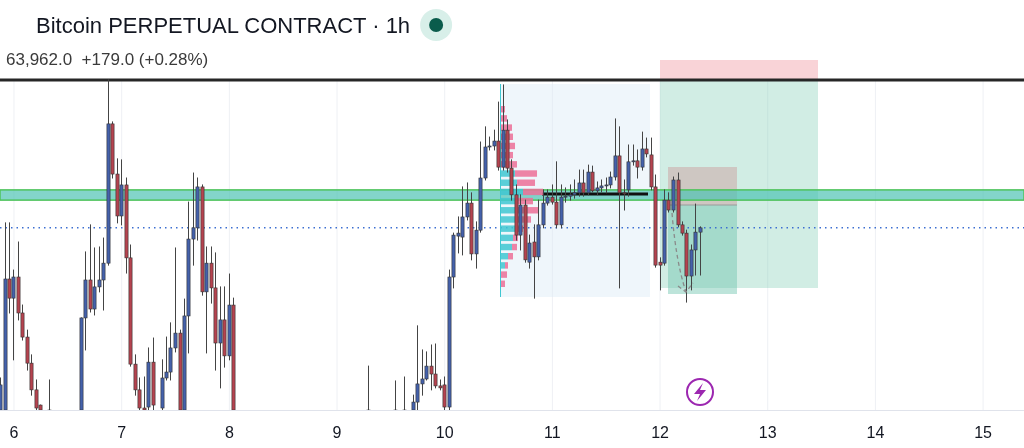  Describe the element at coordinates (767, 432) in the screenshot. I see `x-tick-label: 13` at that location.